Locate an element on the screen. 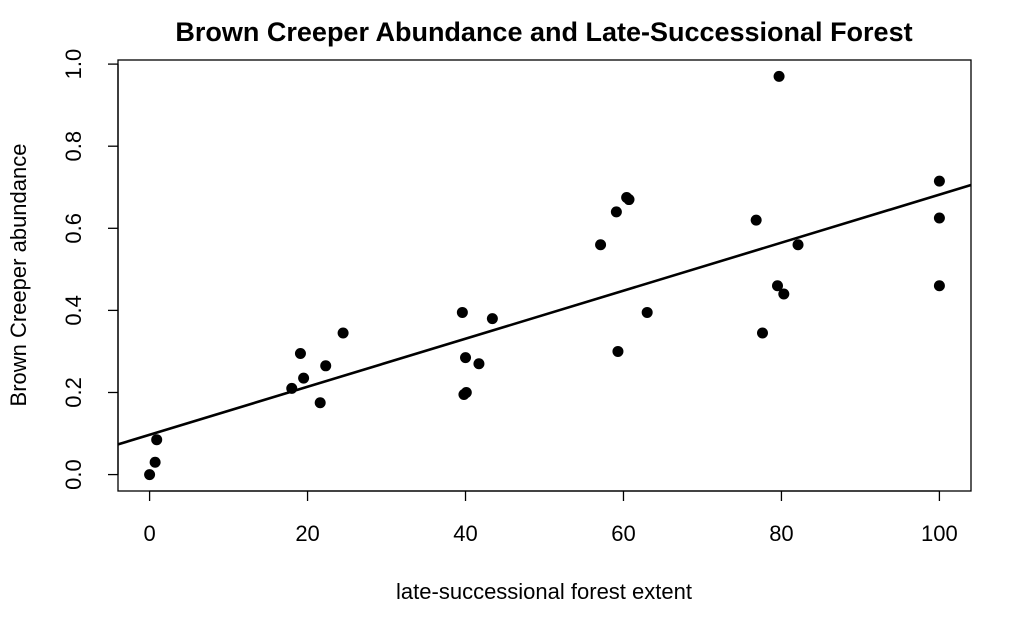 This screenshot has height=637, width=1032. x-tick-label: 80 is located at coordinates (781, 533).